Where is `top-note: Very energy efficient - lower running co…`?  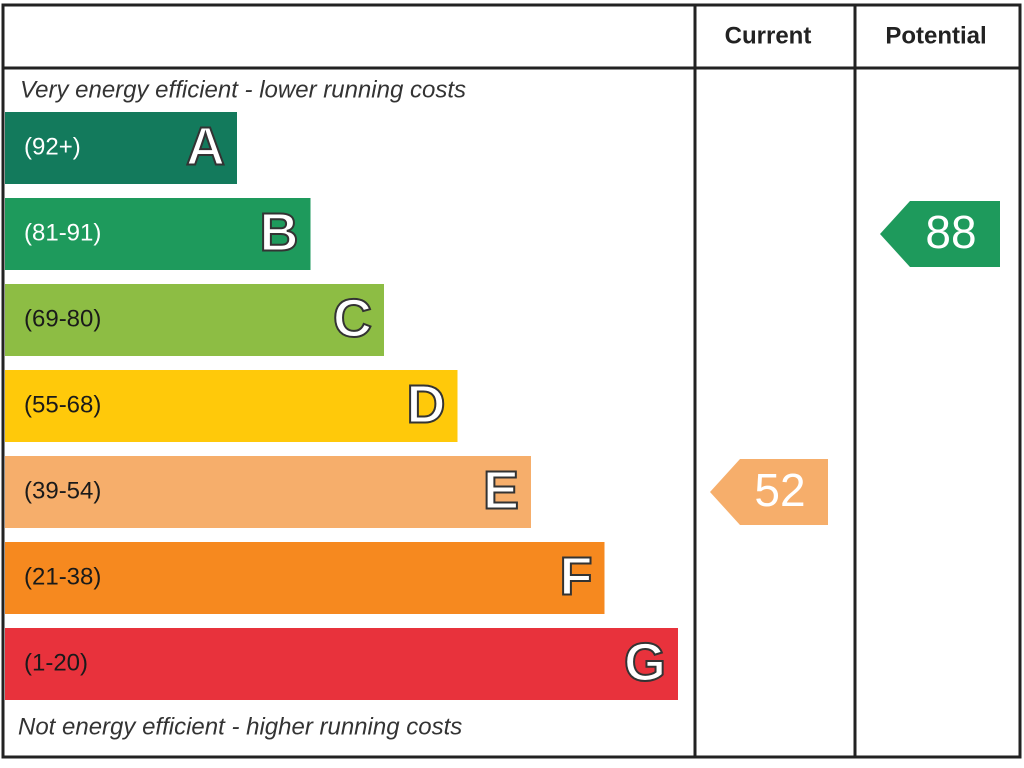
top-note: Very energy efficient - lower running co… is located at coordinates (243, 89).